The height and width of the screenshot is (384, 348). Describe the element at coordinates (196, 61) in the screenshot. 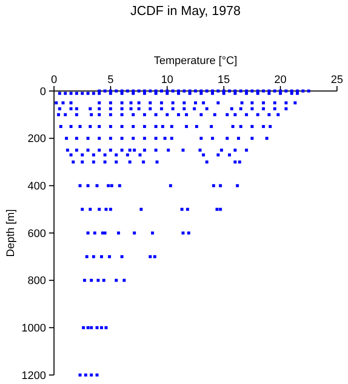

I see `x-axis-title: Temperature [°C]` at that location.